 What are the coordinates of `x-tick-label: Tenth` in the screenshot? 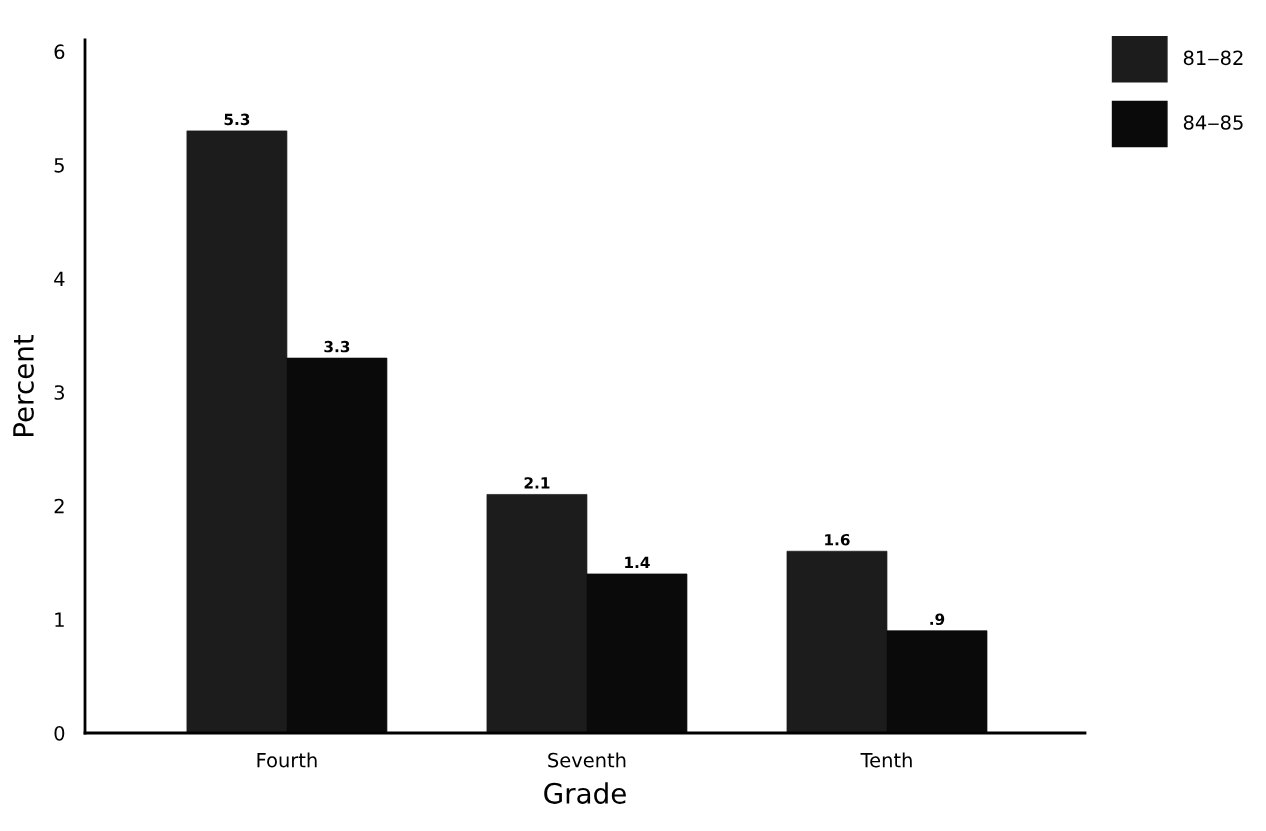 It's located at (886, 760).